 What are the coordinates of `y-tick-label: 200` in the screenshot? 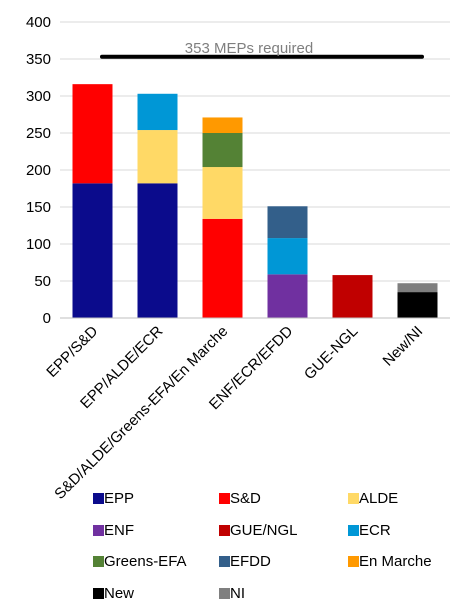 It's located at (38, 170).